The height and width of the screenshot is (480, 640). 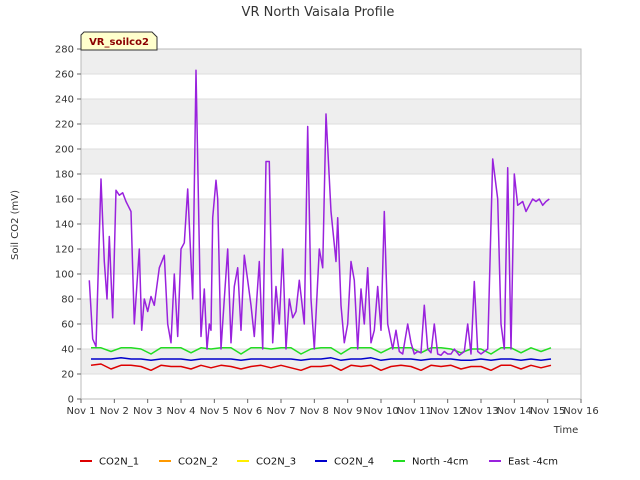 What do you see at coordinates (380, 411) in the screenshot?
I see `x-tick-label: Nov 10` at bounding box center [380, 411].